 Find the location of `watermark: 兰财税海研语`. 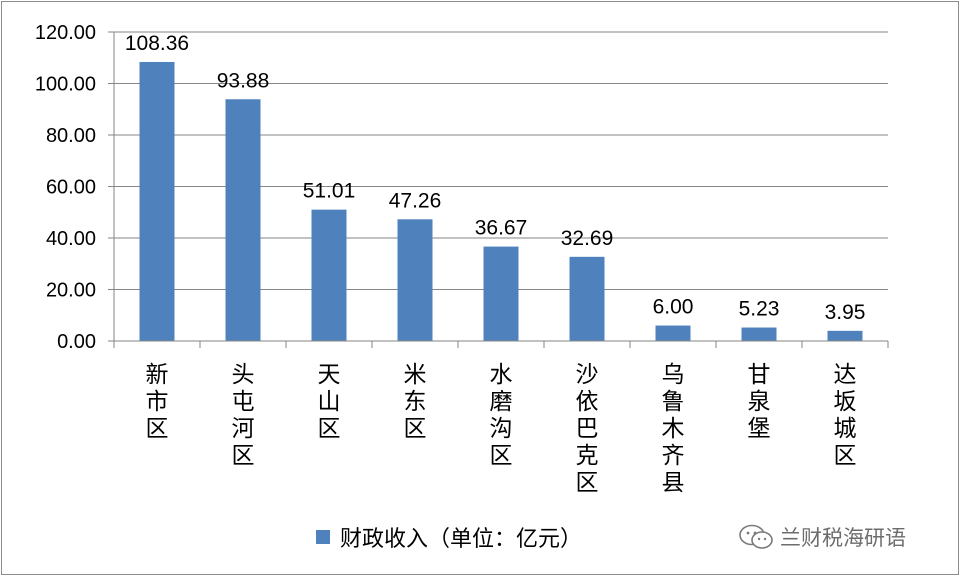

watermark: 兰财税海研语 is located at coordinates (822, 537).